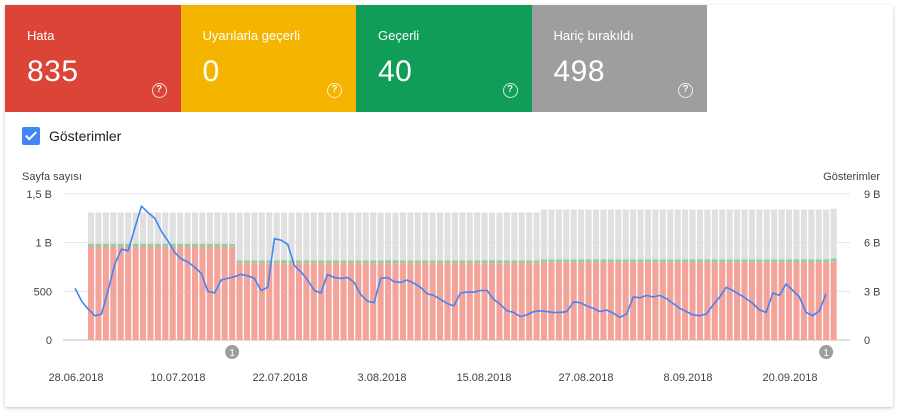  I want to click on tile-excluded: Hariç bırakıldı 498 ?, so click(619, 58).